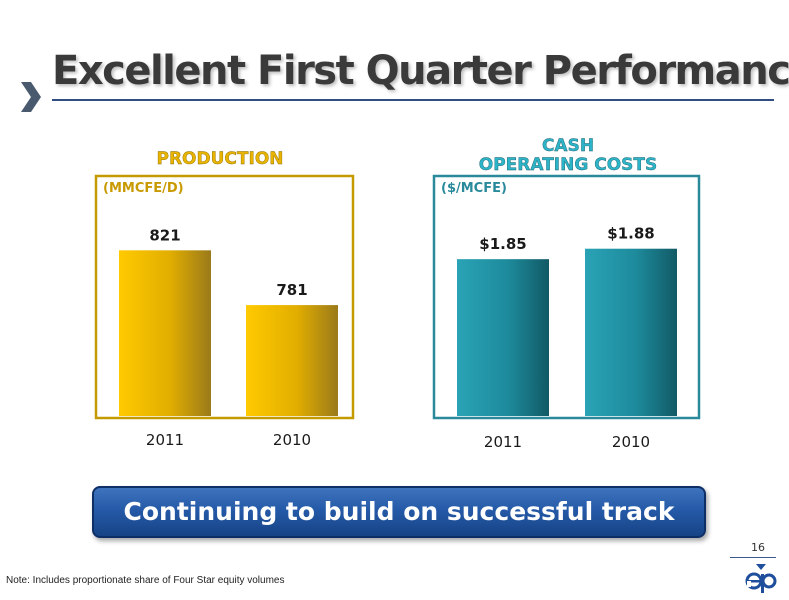  Describe the element at coordinates (761, 578) in the screenshot. I see `ep-logo-icon` at that location.